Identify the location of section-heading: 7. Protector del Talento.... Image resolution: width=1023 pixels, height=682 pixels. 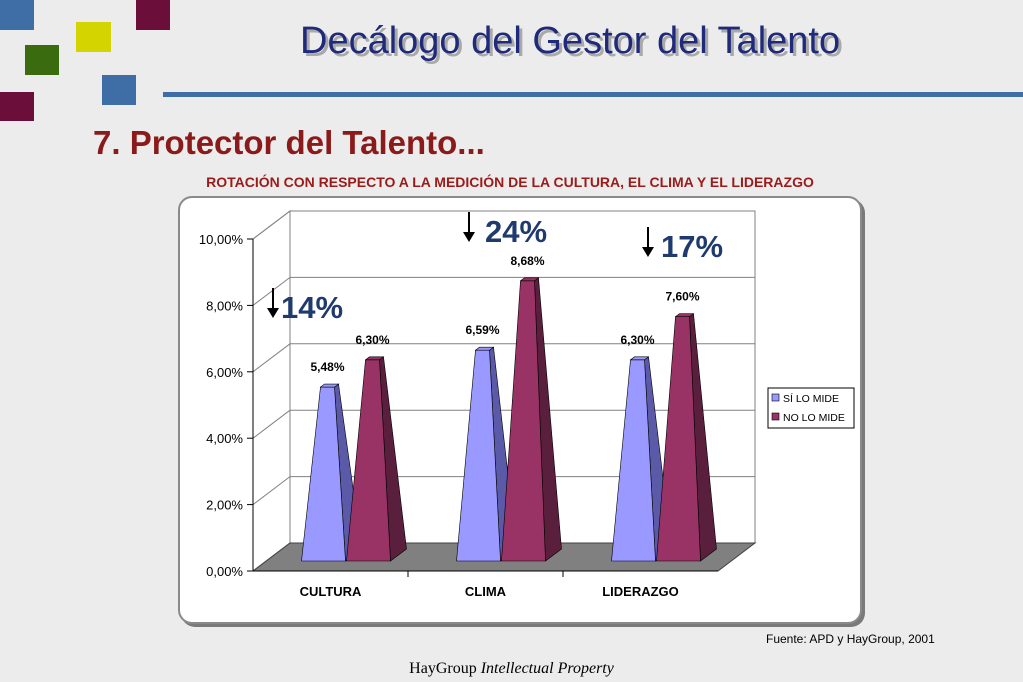
(289, 142).